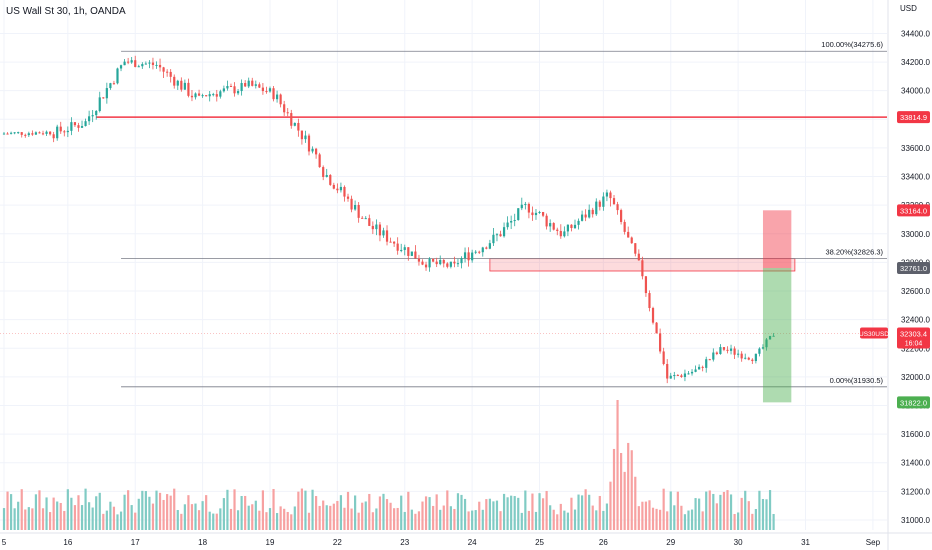  What do you see at coordinates (337, 542) in the screenshot?
I see `time-tick-label: 22` at bounding box center [337, 542].